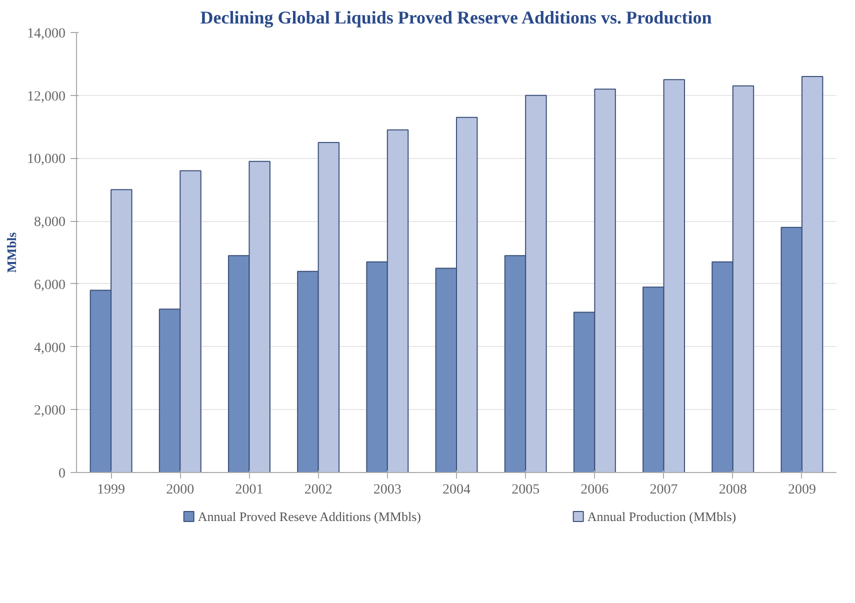 The image size is (855, 603). Describe the element at coordinates (387, 490) in the screenshot. I see `x-tick-label: 2003` at that location.